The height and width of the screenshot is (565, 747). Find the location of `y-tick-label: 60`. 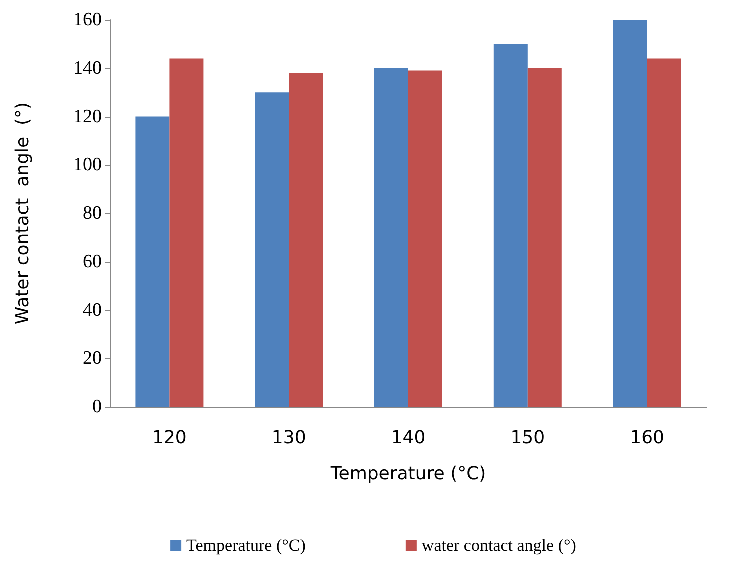

y-tick-label: 60 is located at coordinates (92, 261).